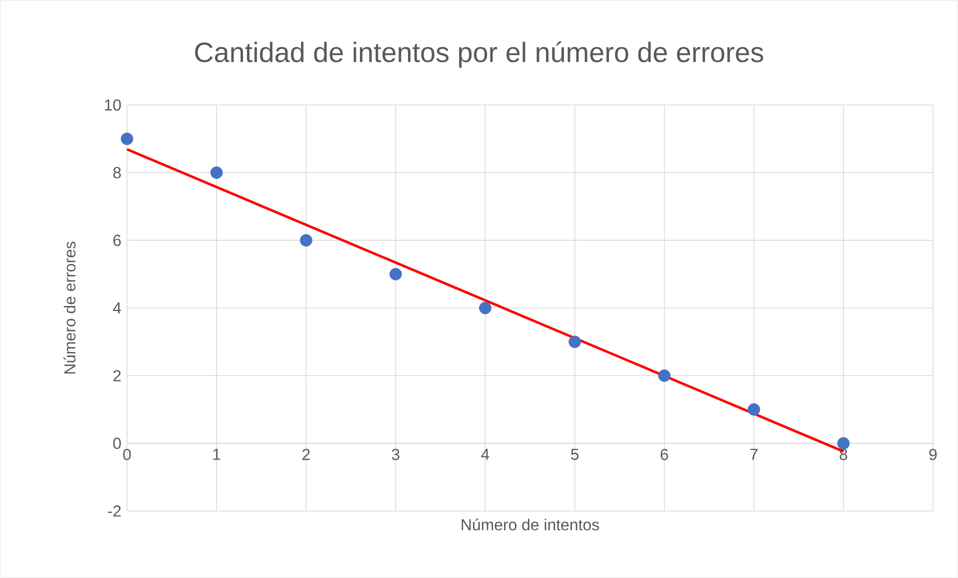 The height and width of the screenshot is (578, 958). I want to click on y-axis-title: Número de errores, so click(70, 308).